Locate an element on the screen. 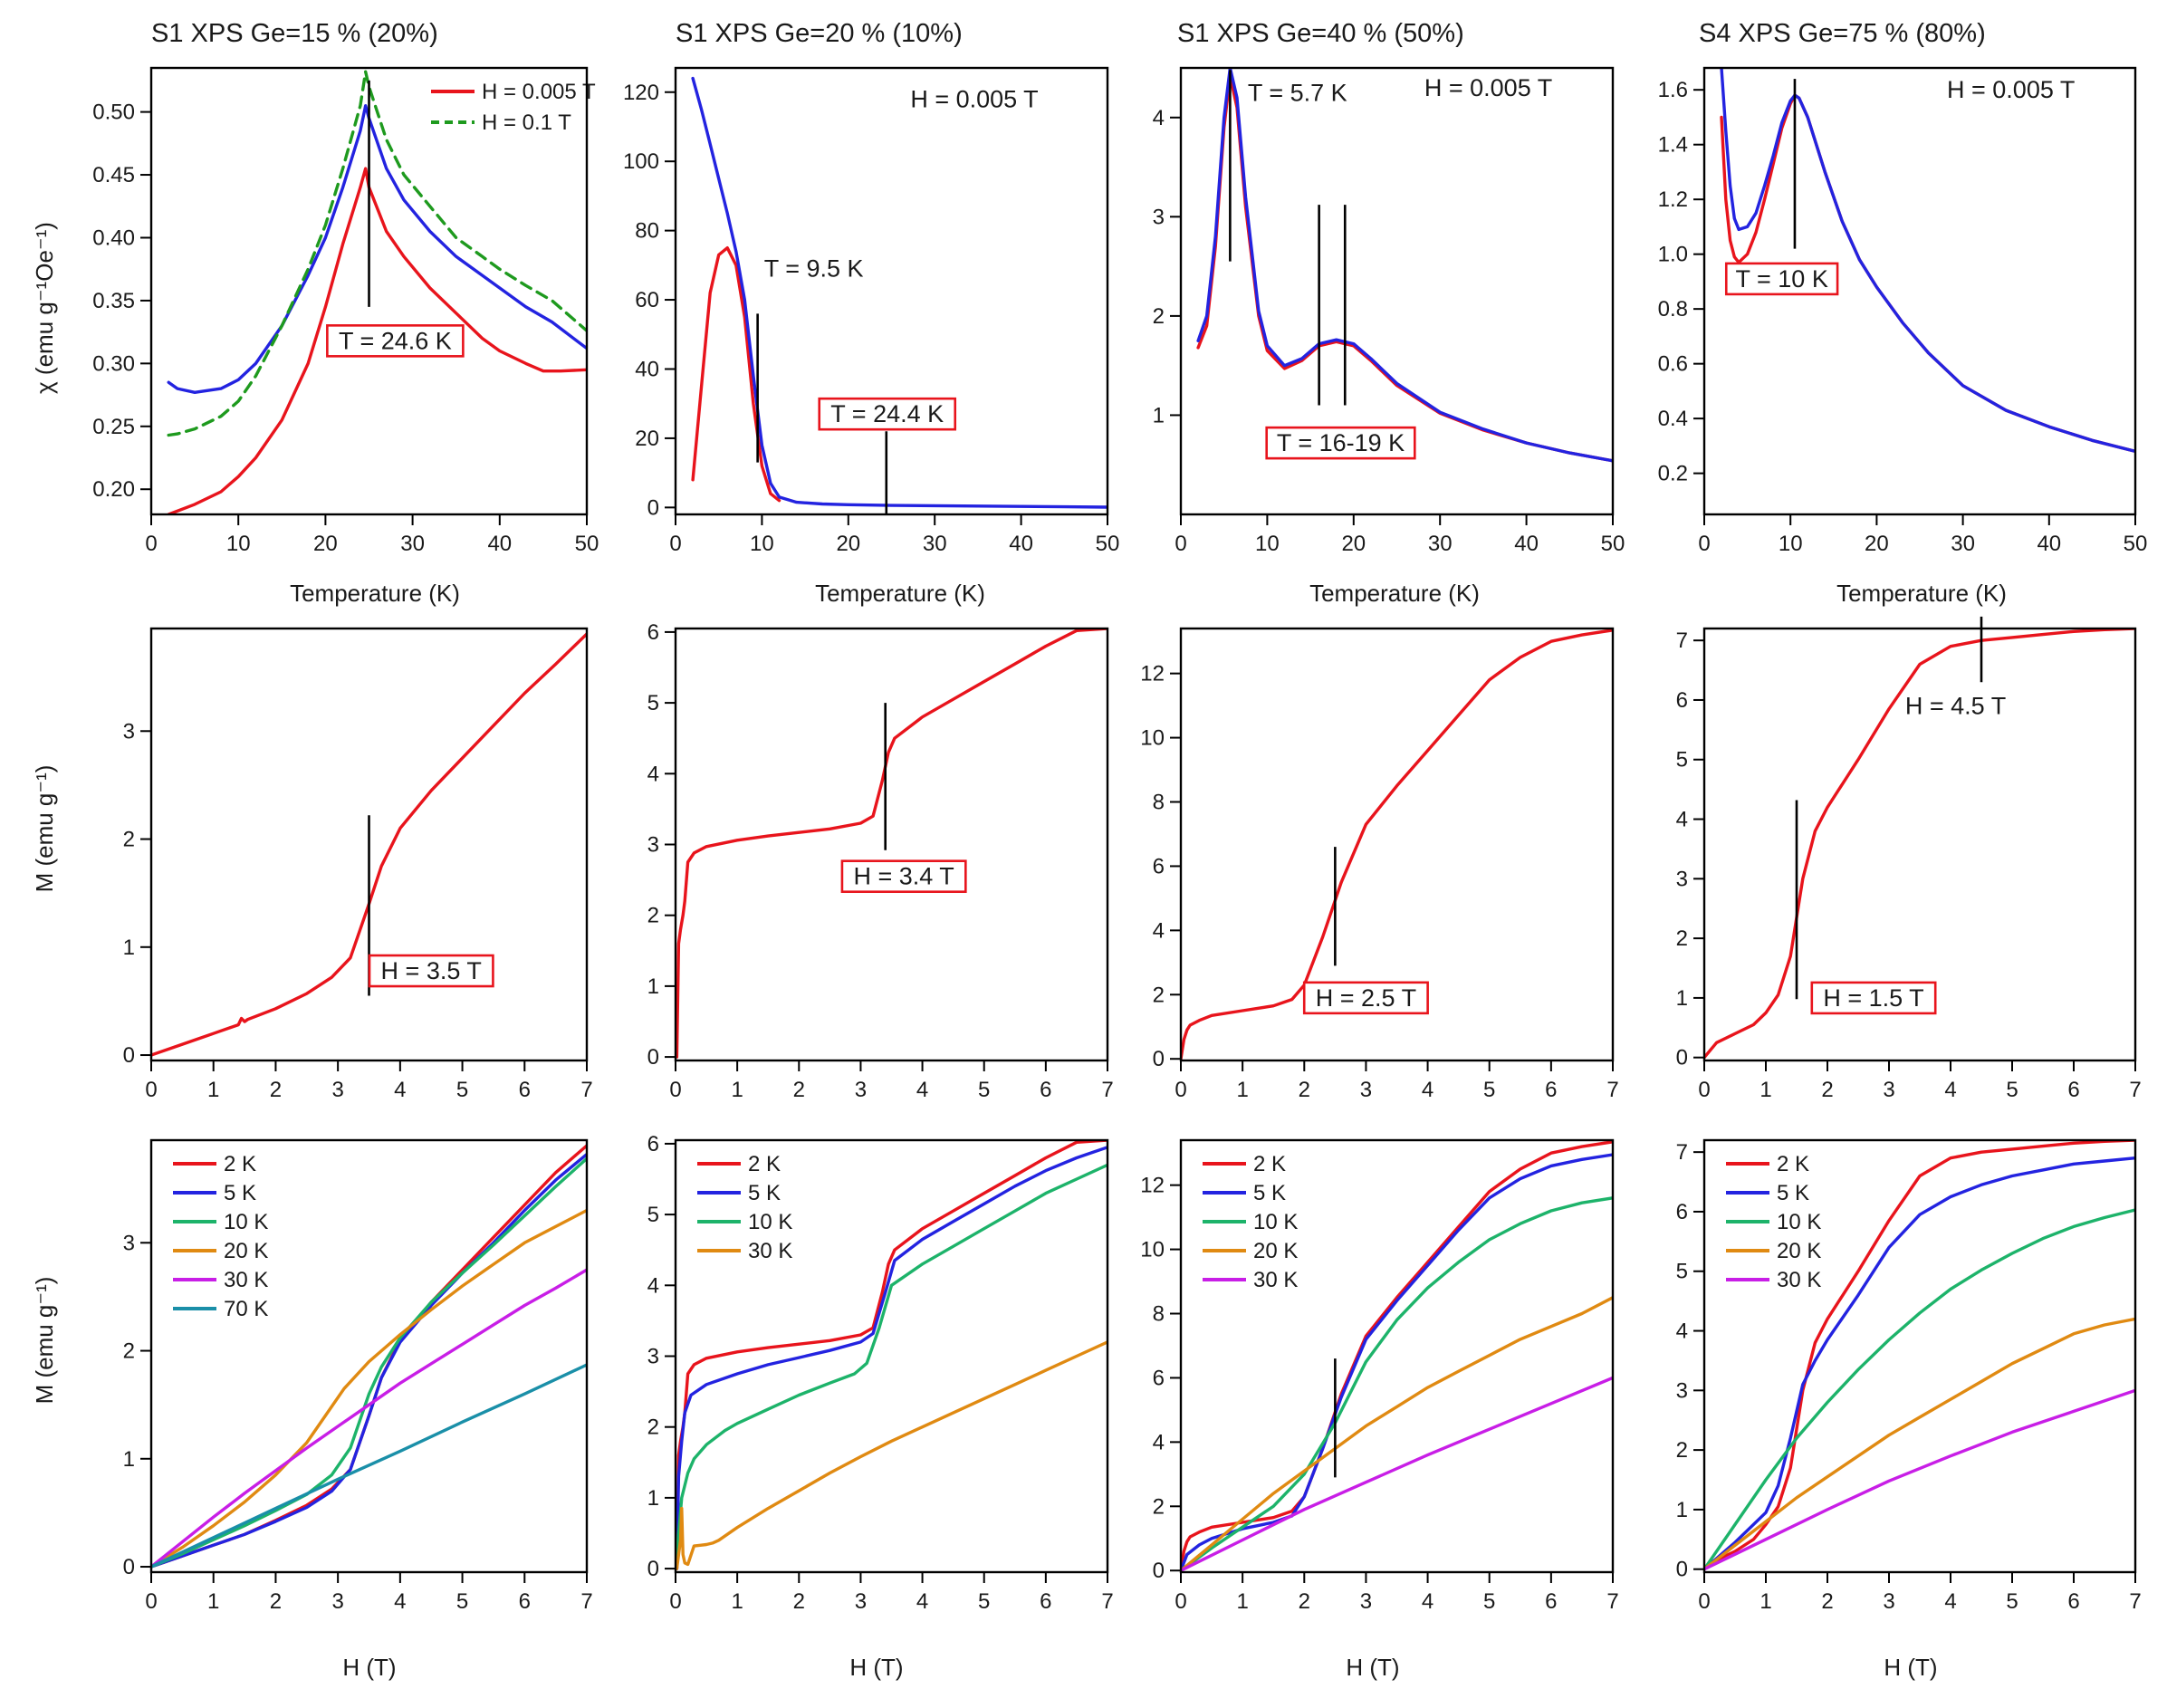 The image size is (2167, 1708). y-tick-label: 0.35 is located at coordinates (113, 301).